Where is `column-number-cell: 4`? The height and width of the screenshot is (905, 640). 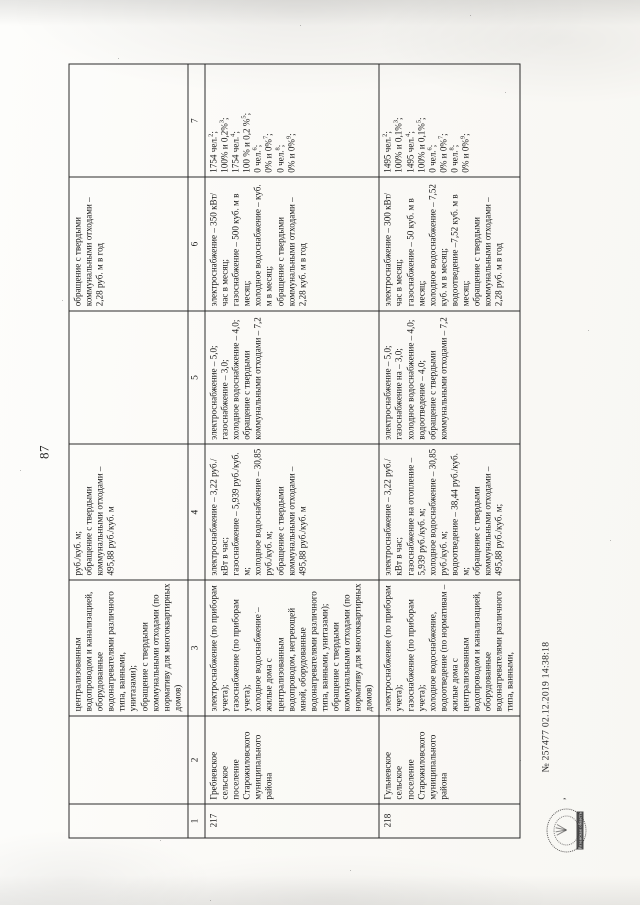
column-number-cell: 4 is located at coordinates (196, 512).